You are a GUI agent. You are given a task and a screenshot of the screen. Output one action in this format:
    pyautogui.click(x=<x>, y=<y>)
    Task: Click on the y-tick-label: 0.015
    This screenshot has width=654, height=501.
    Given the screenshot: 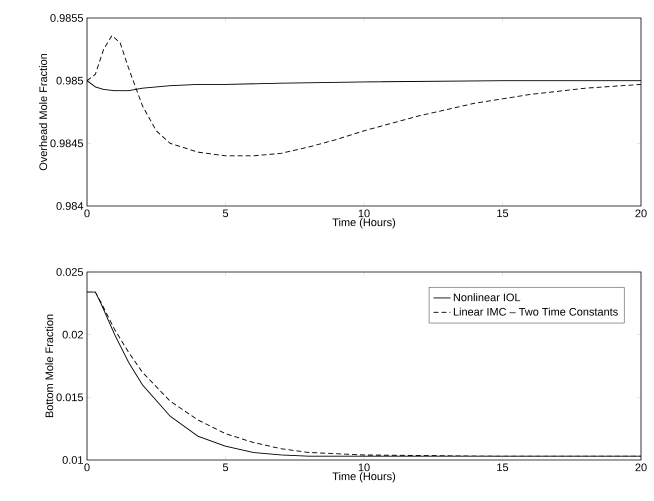 What is the action you would take?
    pyautogui.click(x=70, y=397)
    